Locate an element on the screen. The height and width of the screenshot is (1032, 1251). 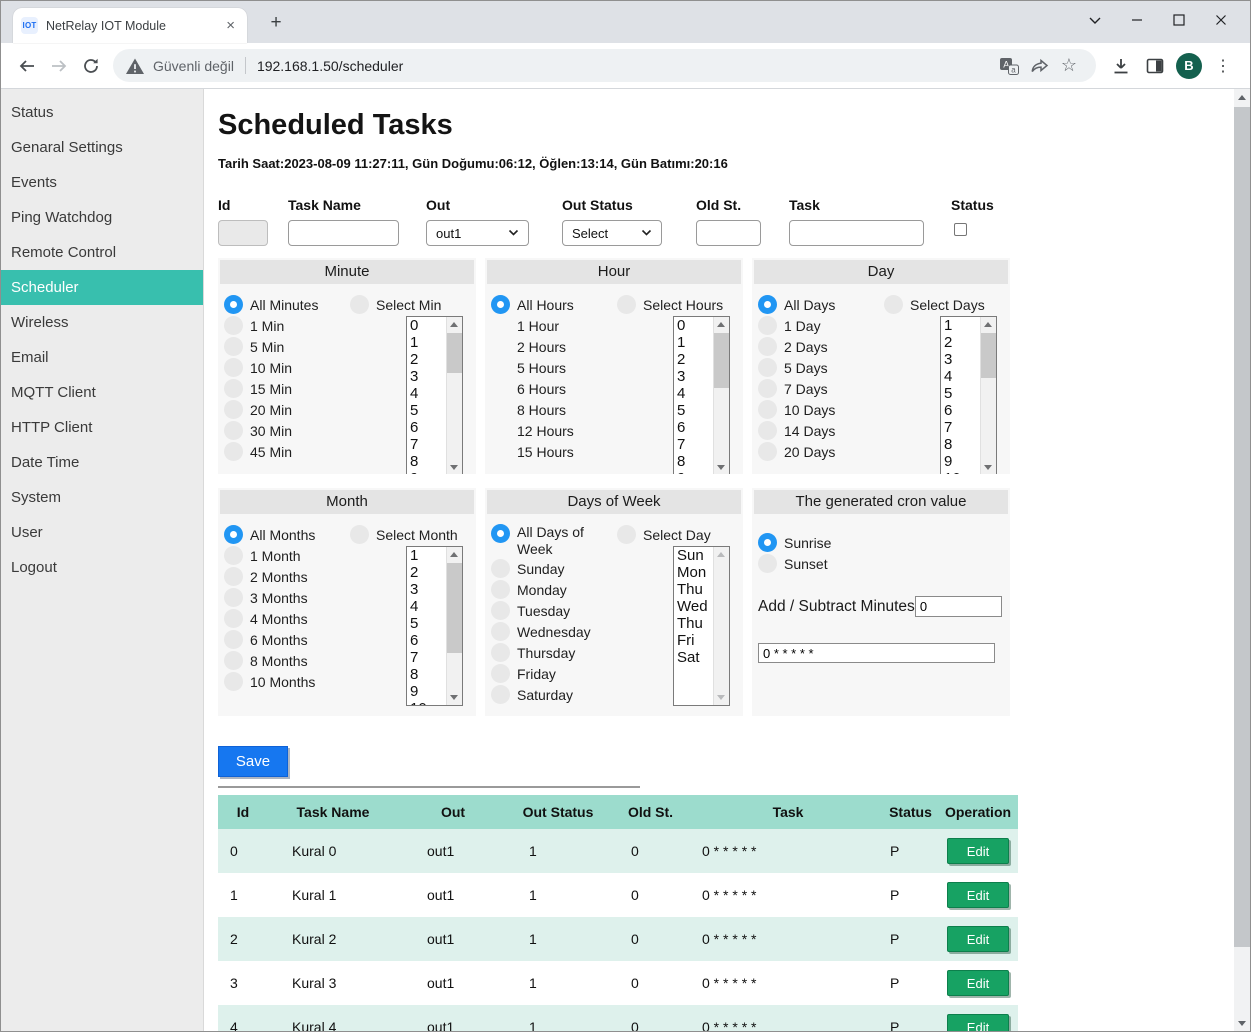
minute-option-radio: 1 Min is located at coordinates (287, 325).